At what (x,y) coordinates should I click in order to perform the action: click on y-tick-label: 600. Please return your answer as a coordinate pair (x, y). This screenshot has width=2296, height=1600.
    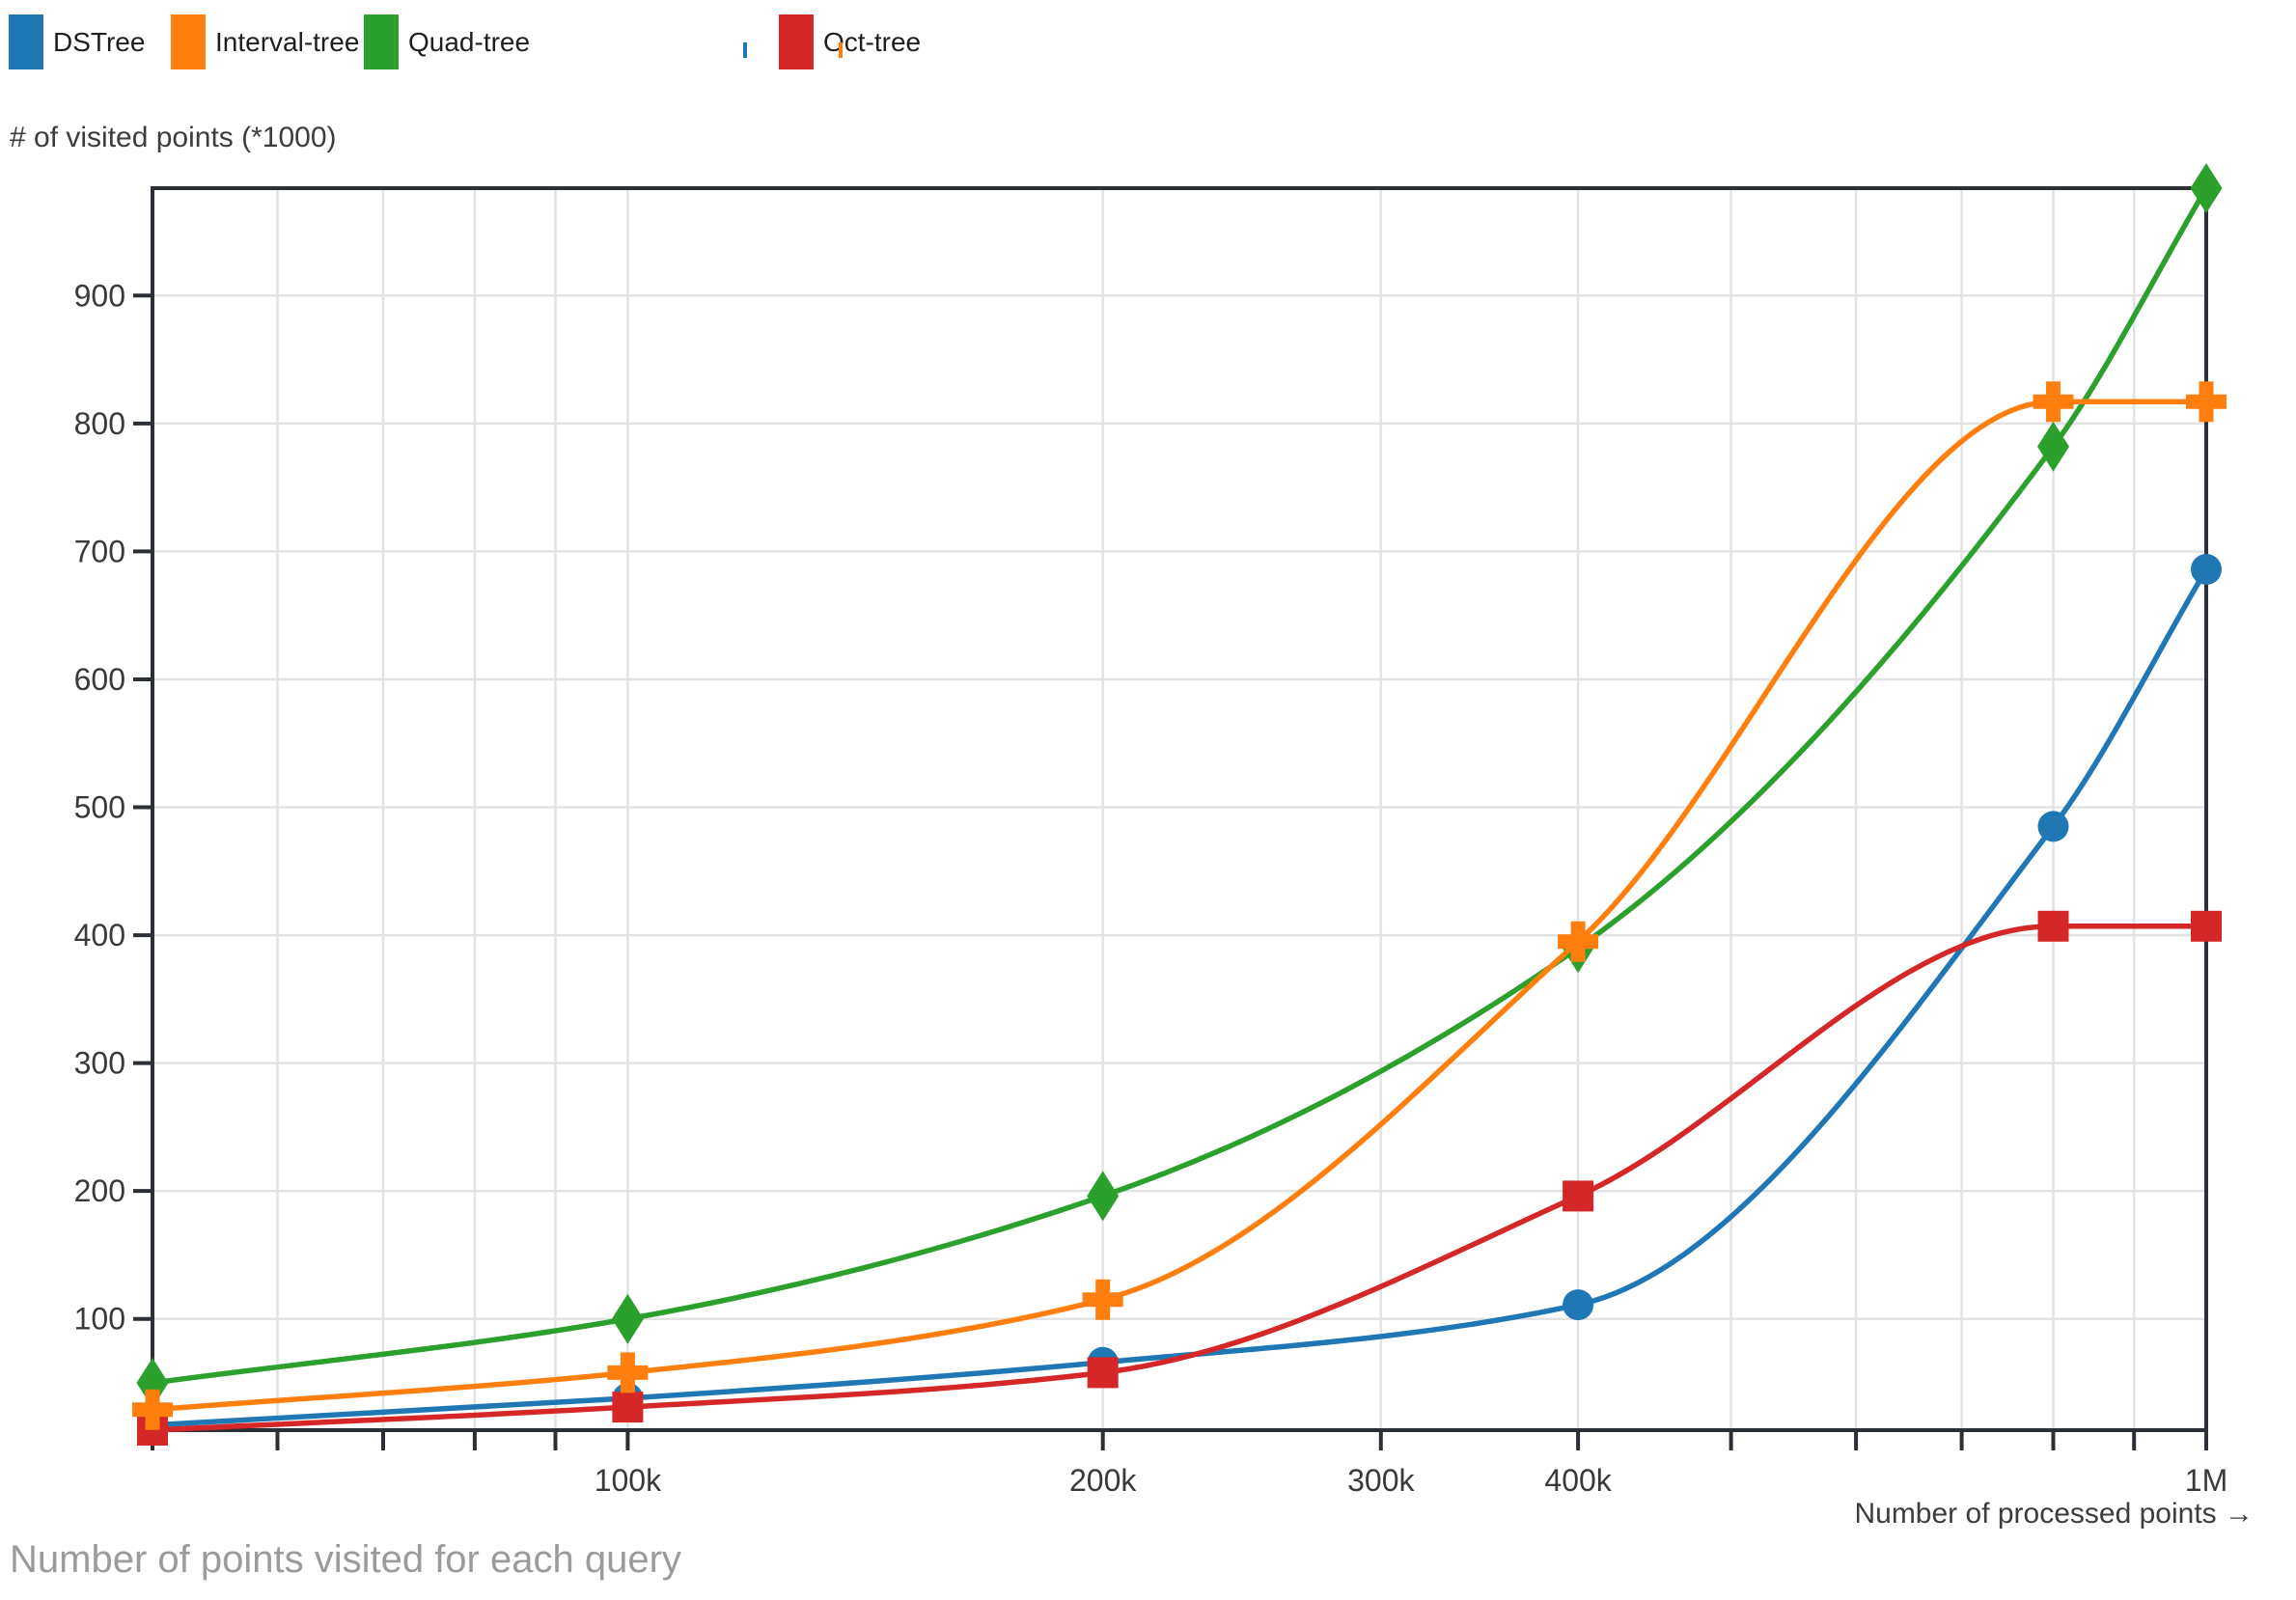
    Looking at the image, I should click on (99, 679).